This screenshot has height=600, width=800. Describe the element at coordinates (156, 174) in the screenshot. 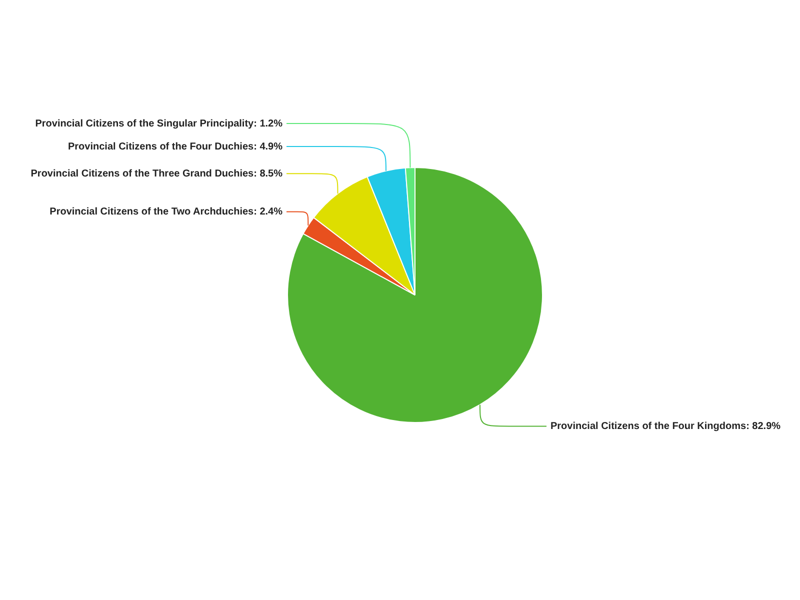

I see `slice-label: Provincial Citizens of the Three Grand Duchies: 8.5%` at that location.